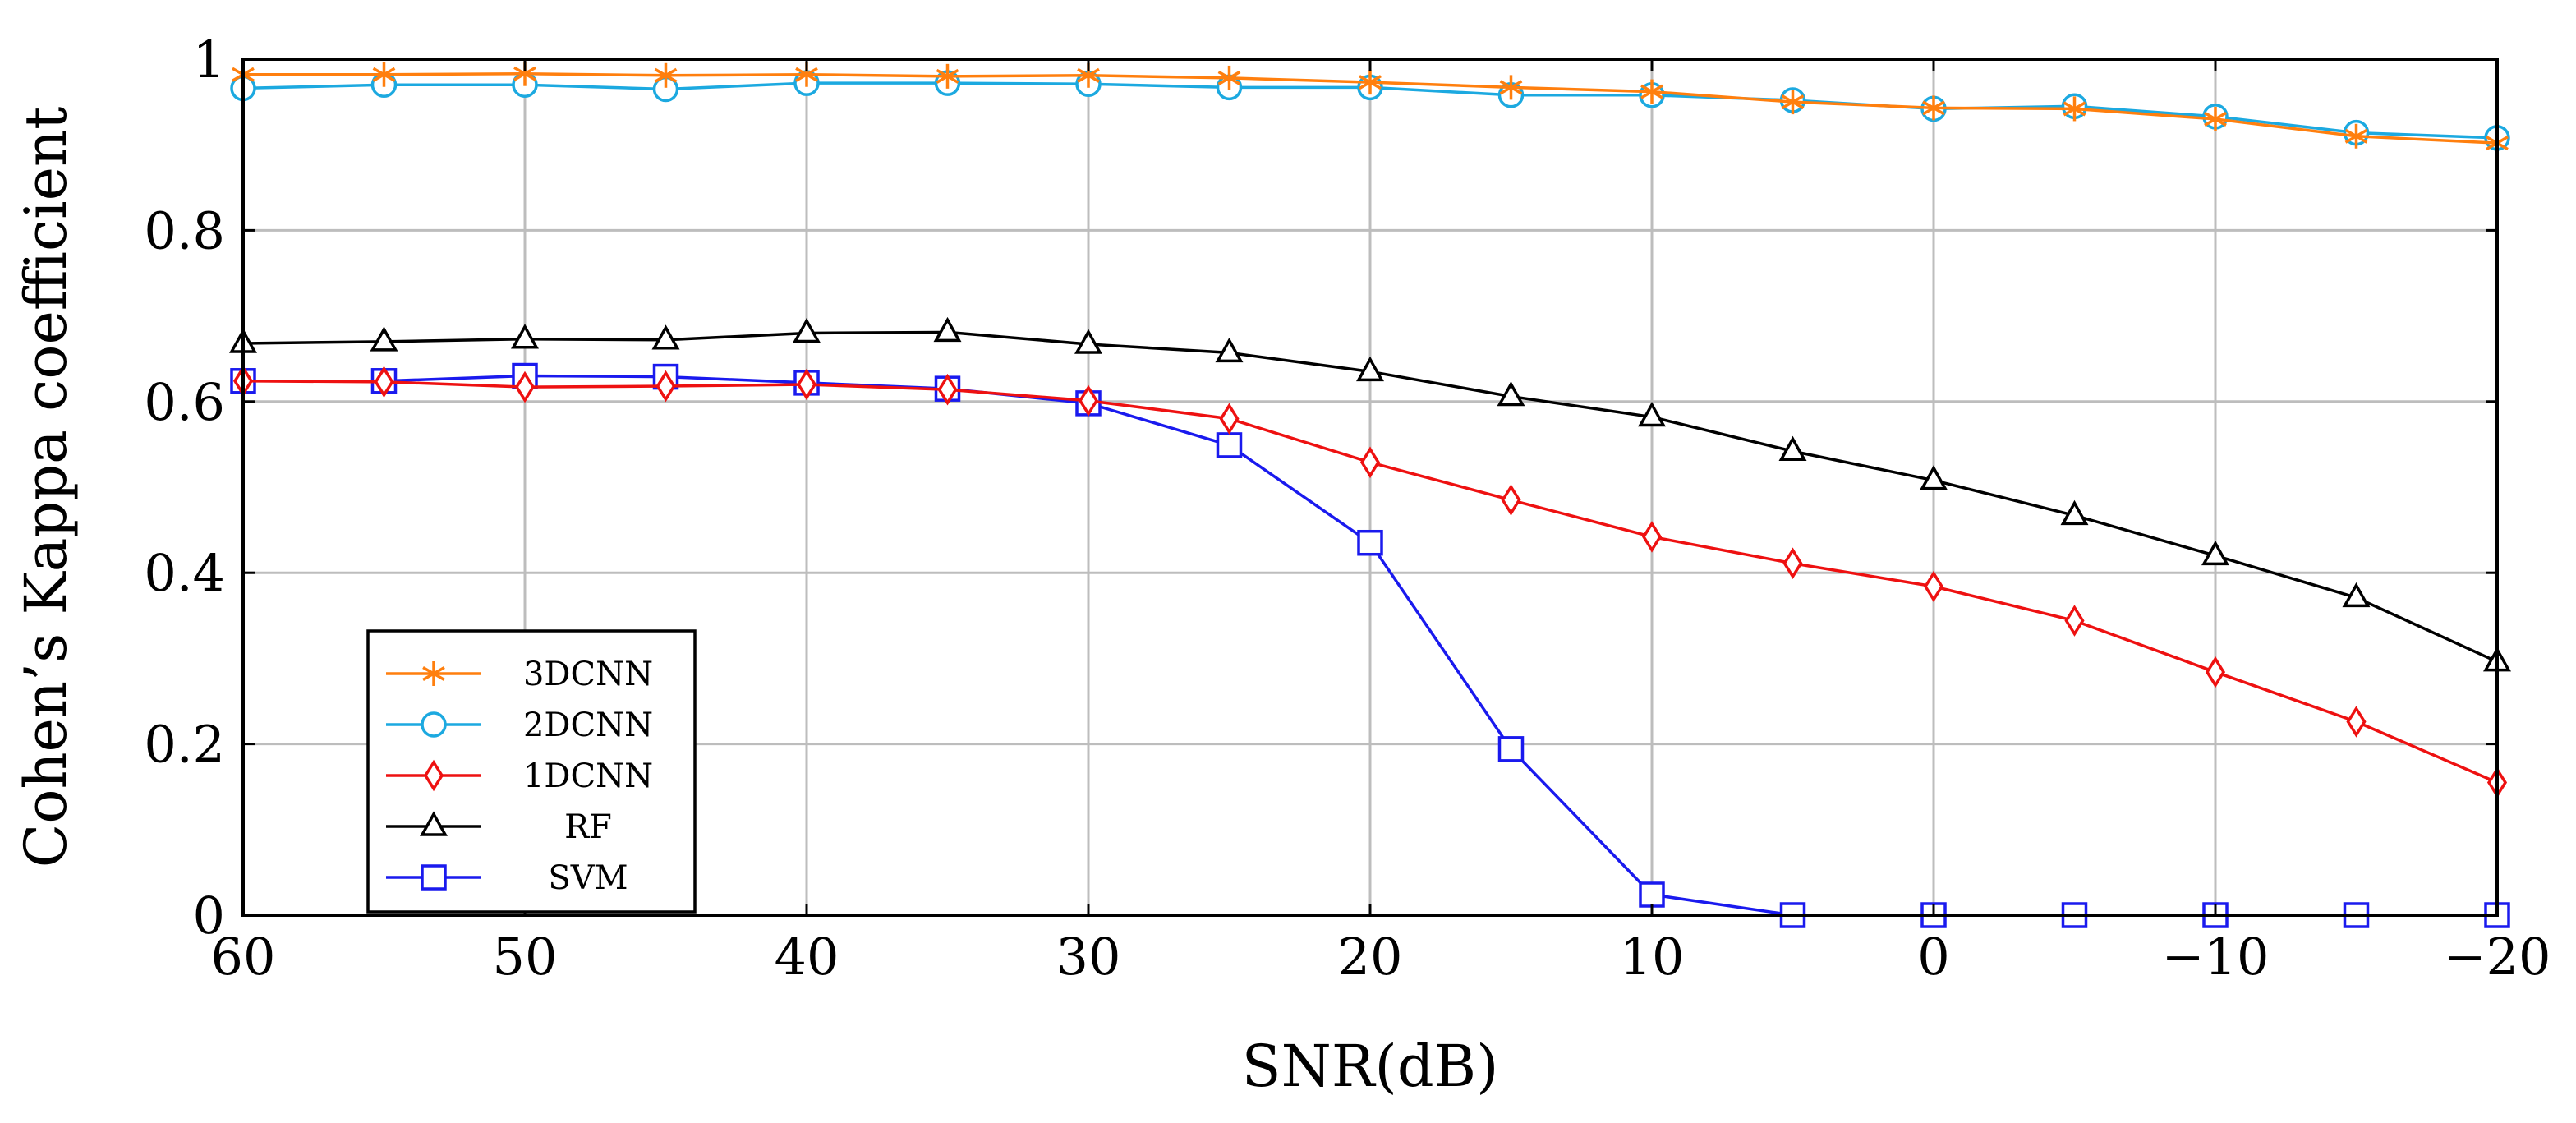 This screenshot has width=2576, height=1123. Describe the element at coordinates (519, 776) in the screenshot. I see `legend-item-1dcnn: 1DCNN` at that location.